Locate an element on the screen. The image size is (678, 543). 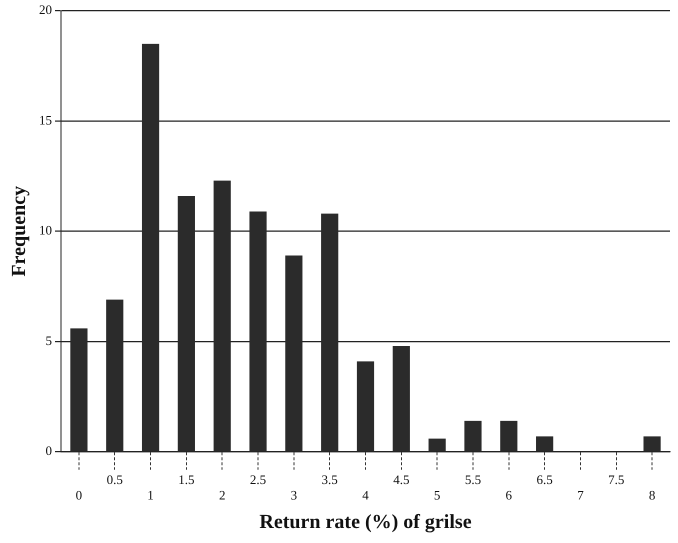
x-tick-label: 2 is located at coordinates (222, 495).